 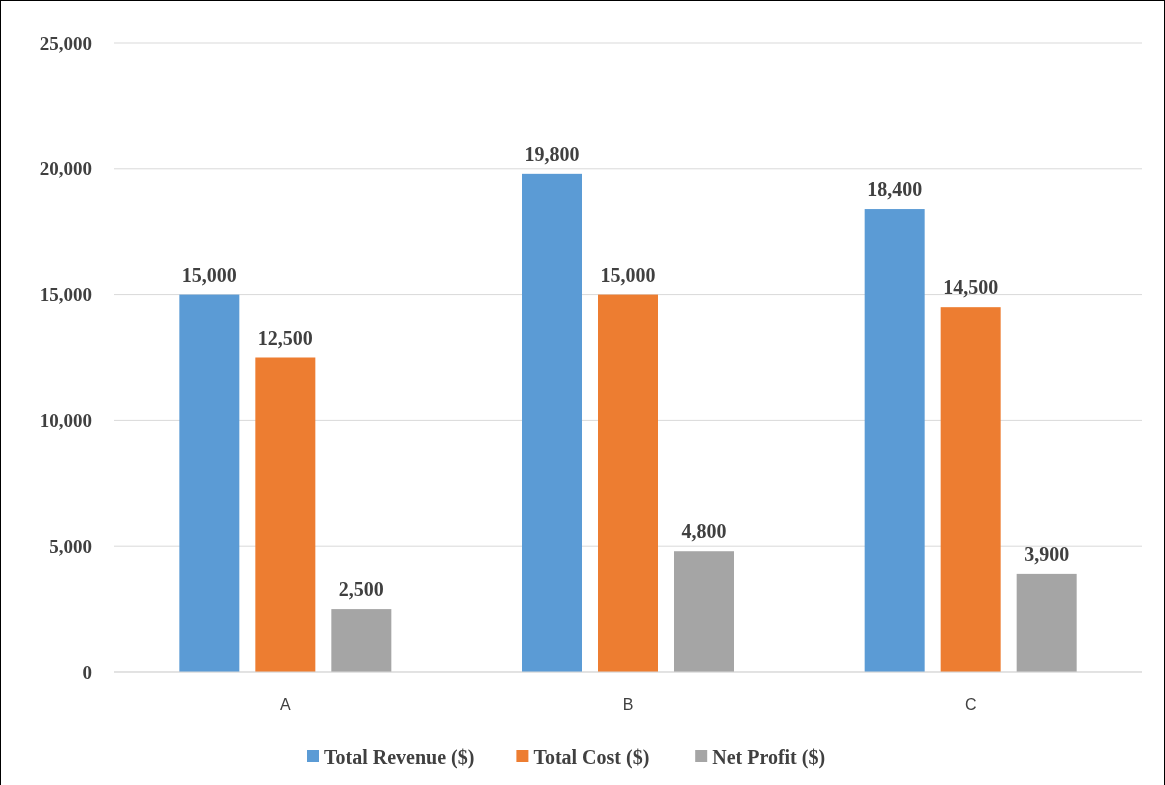 I want to click on data-label: 12,500, so click(x=285, y=337).